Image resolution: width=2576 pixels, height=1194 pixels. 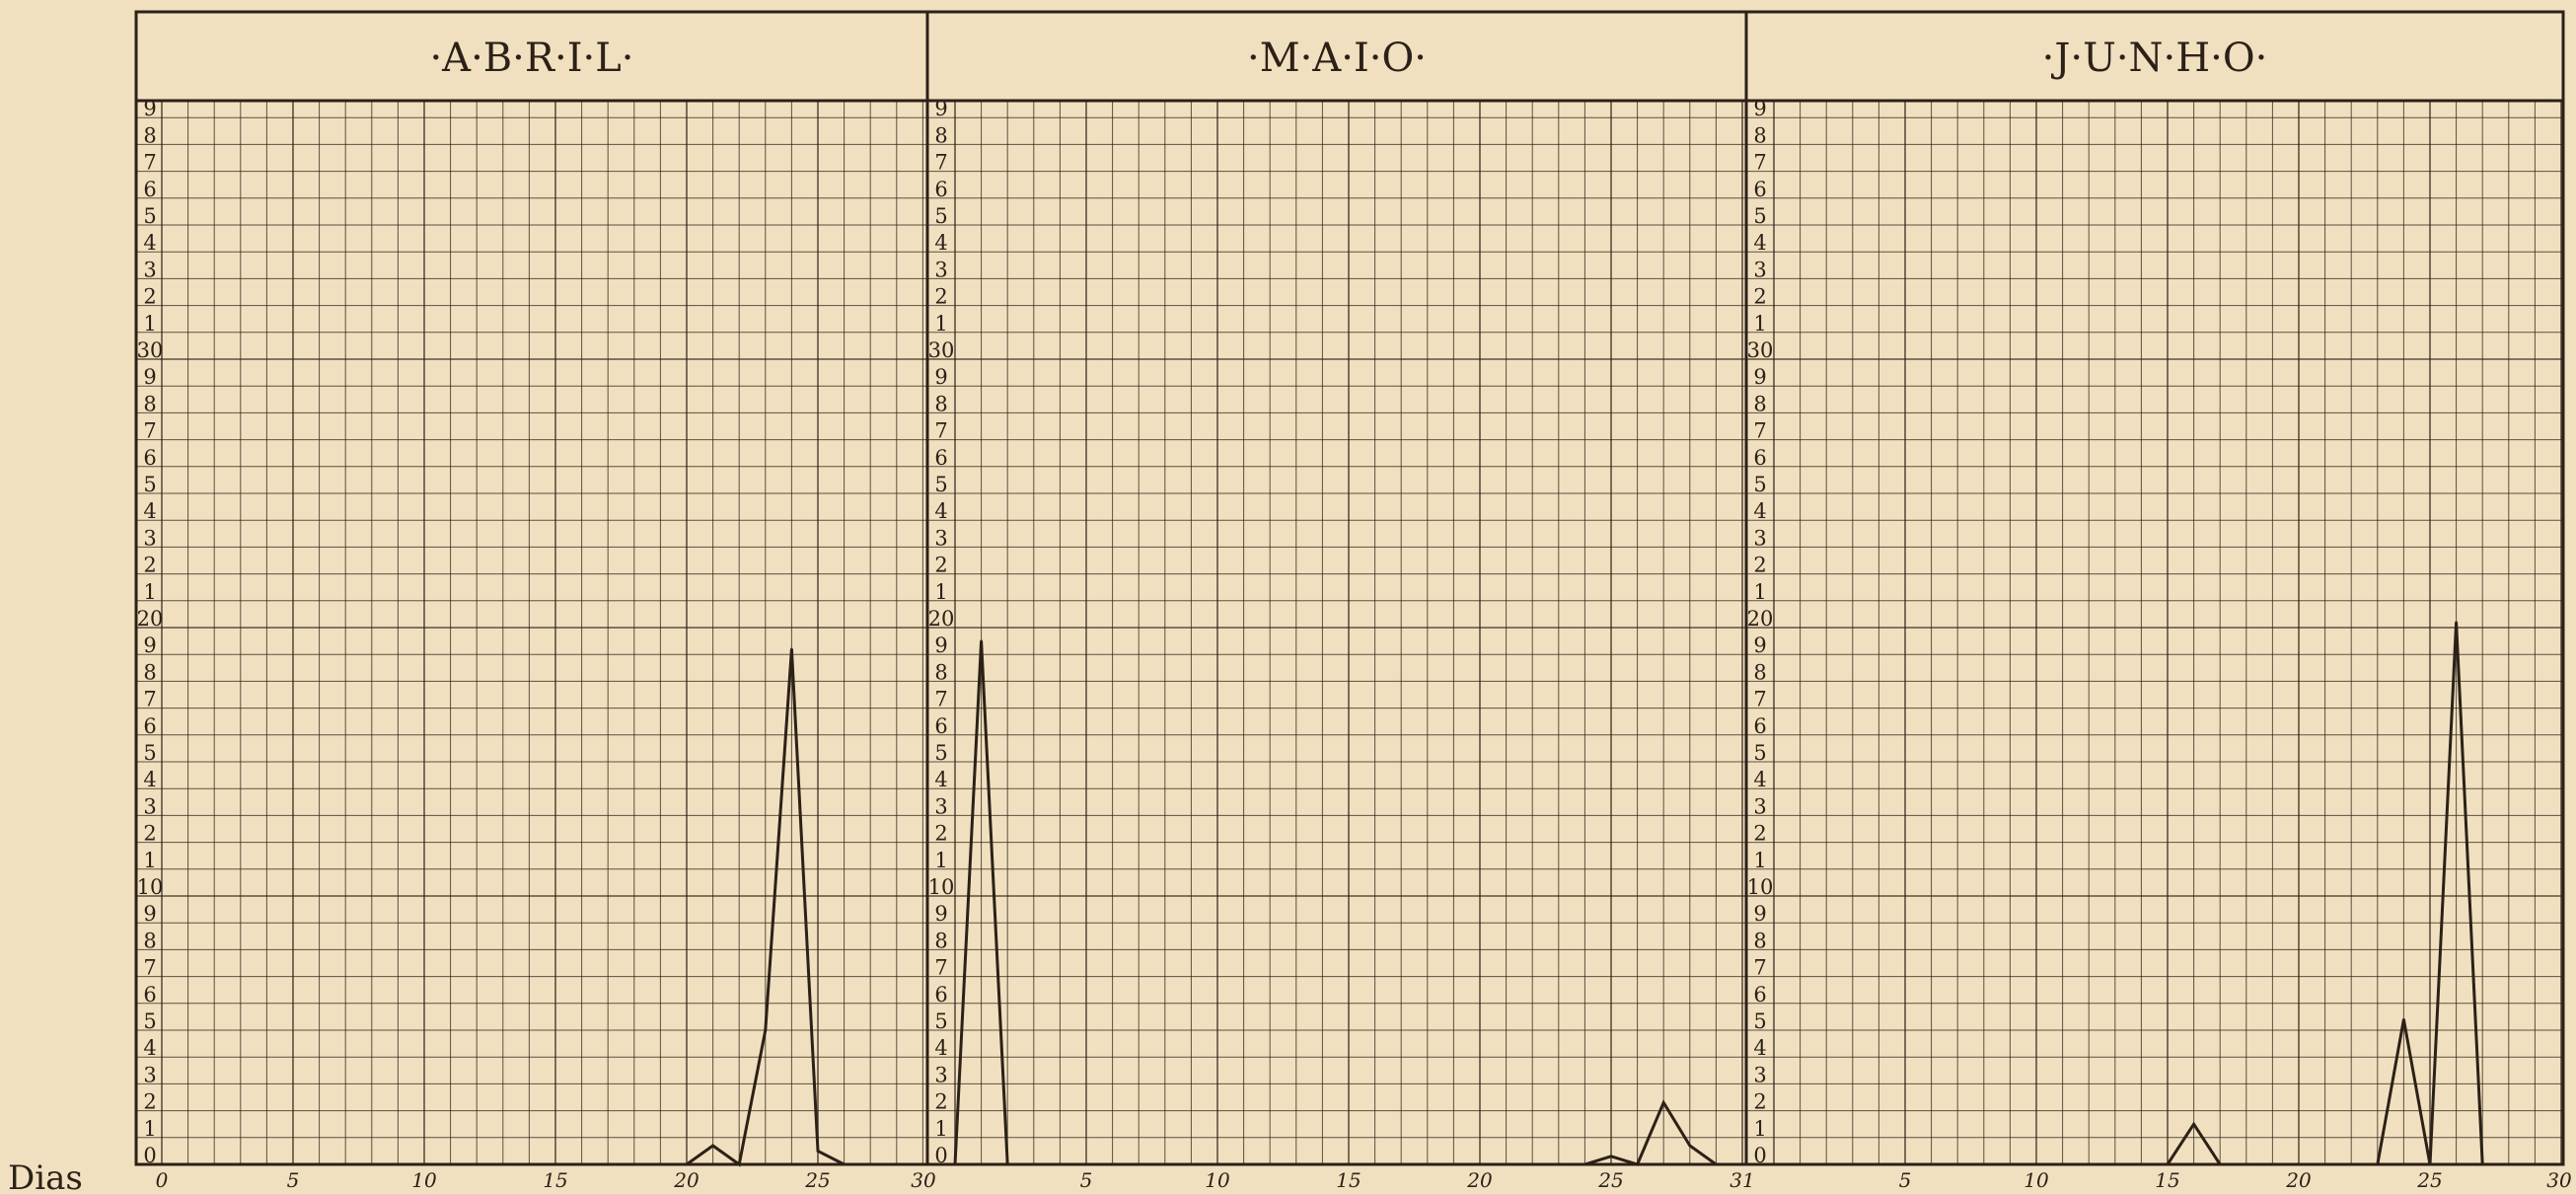 I want to click on x-tick-label: 25, so click(x=1610, y=1180).